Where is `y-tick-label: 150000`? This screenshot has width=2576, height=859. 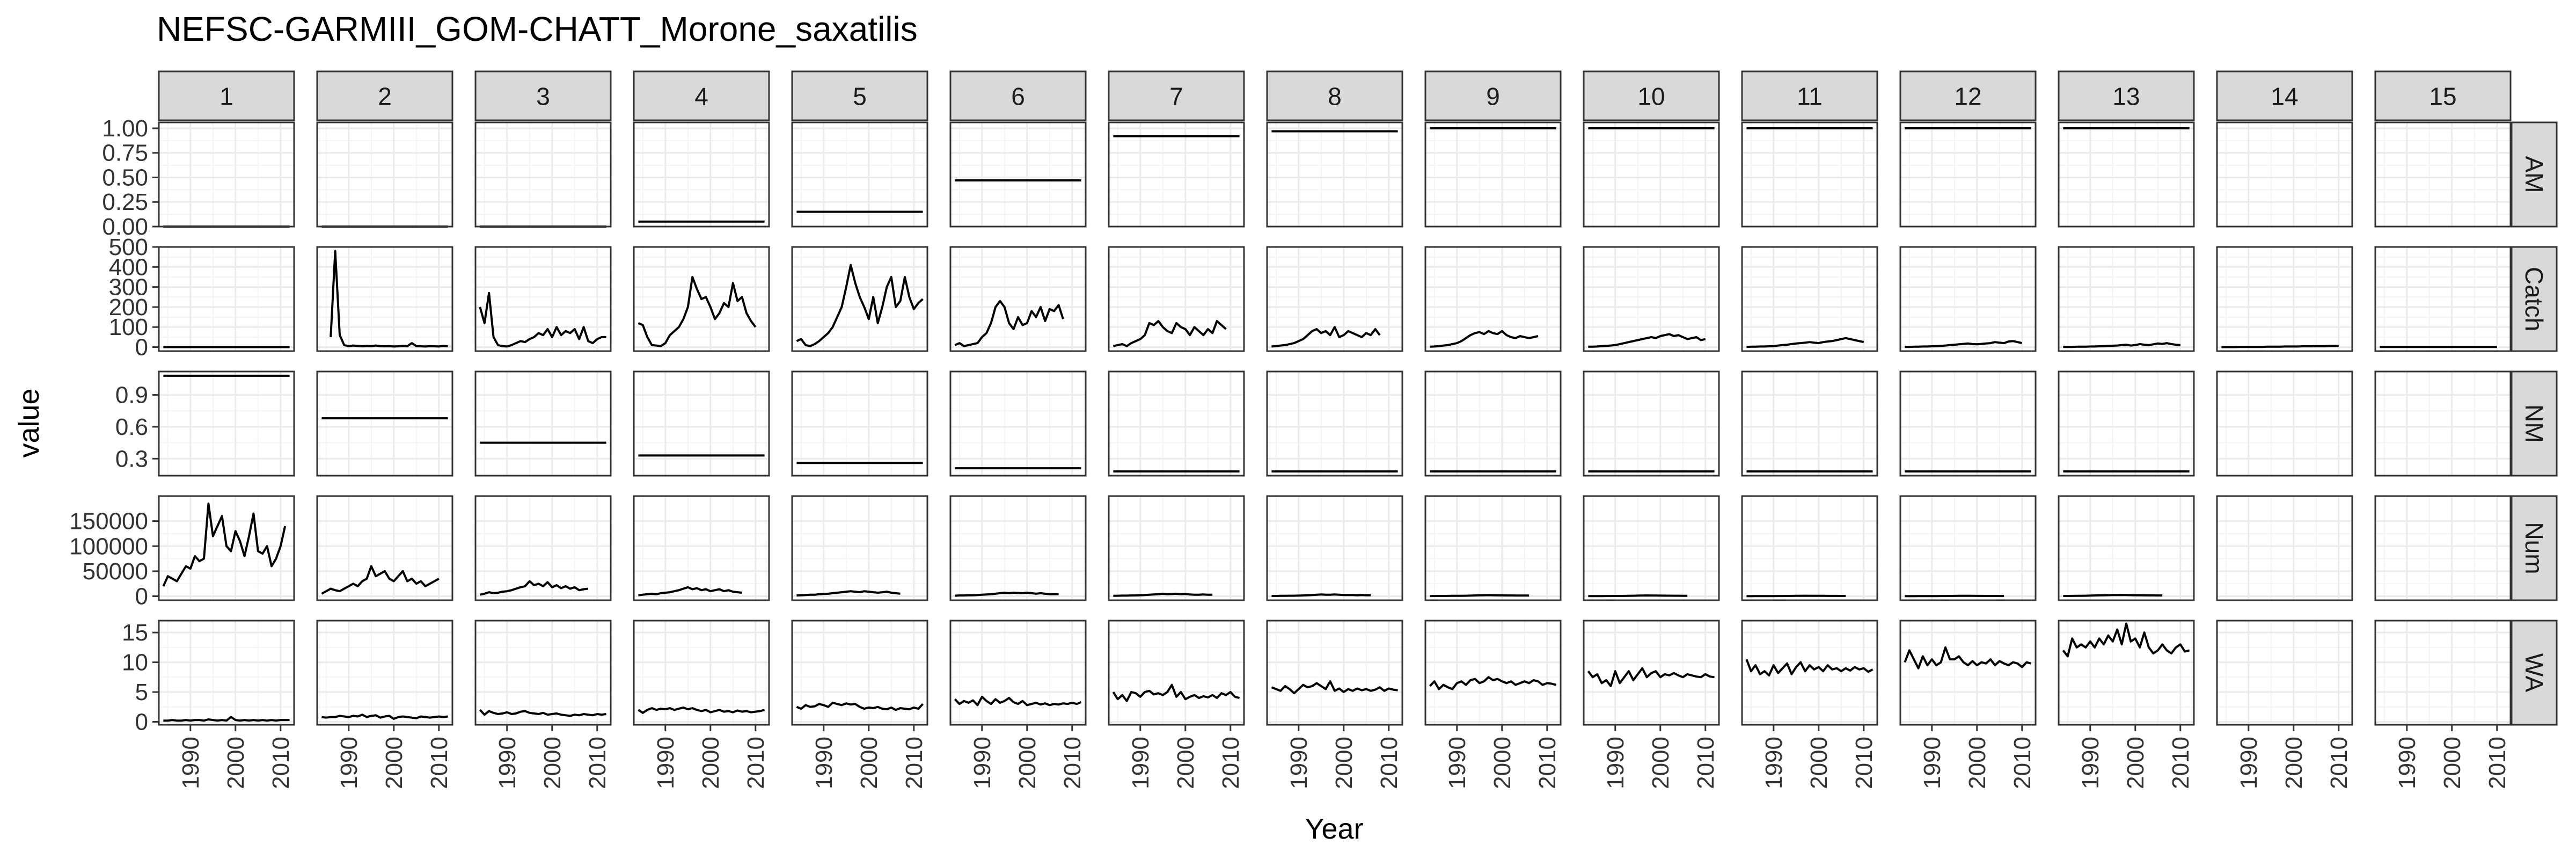 y-tick-label: 150000 is located at coordinates (108, 521).